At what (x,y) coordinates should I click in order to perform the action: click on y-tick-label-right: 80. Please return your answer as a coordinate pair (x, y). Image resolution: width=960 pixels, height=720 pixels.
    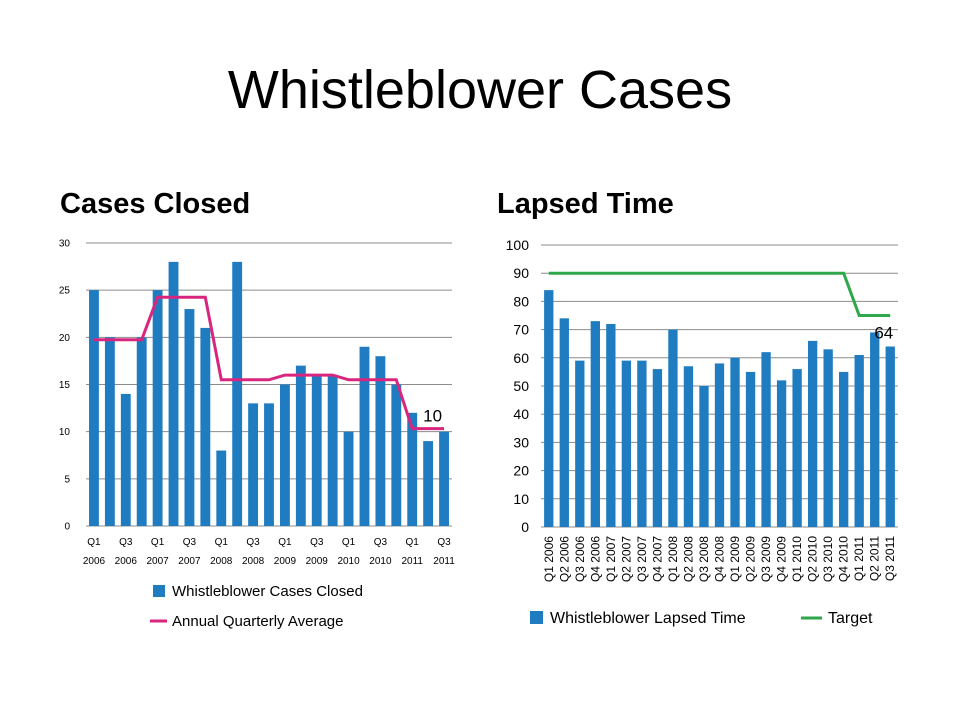
    Looking at the image, I should click on (521, 301).